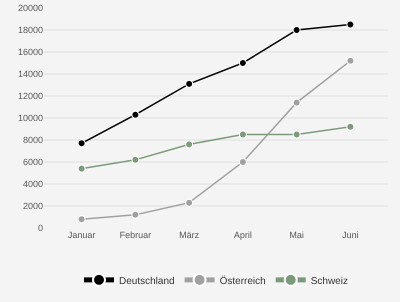  I want to click on x-tick-label: April, so click(243, 235).